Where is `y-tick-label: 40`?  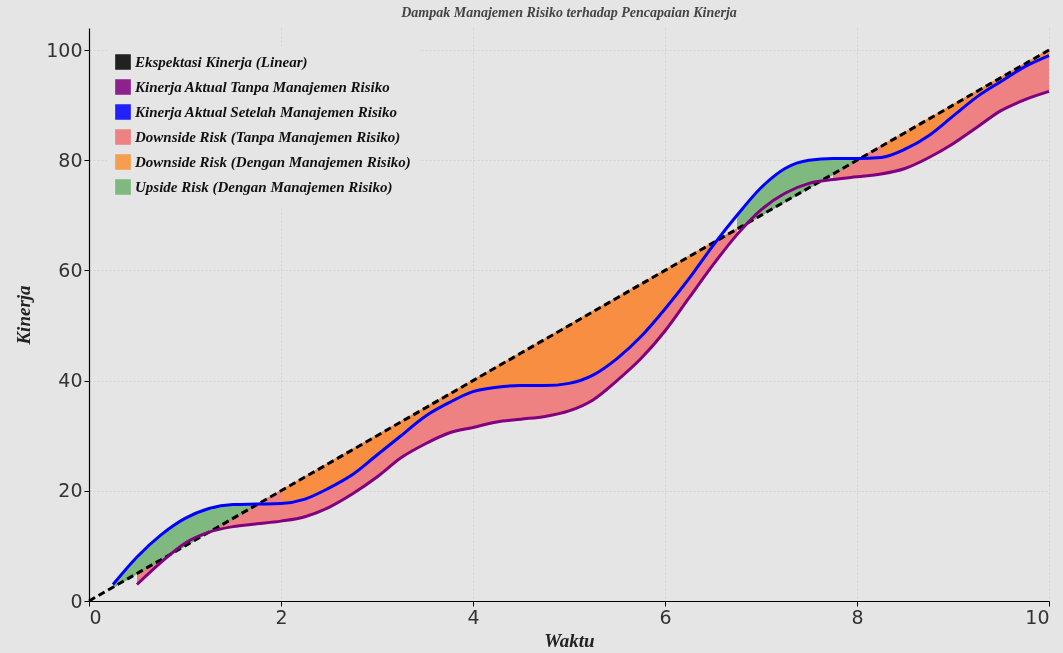 y-tick-label: 40 is located at coordinates (70, 380).